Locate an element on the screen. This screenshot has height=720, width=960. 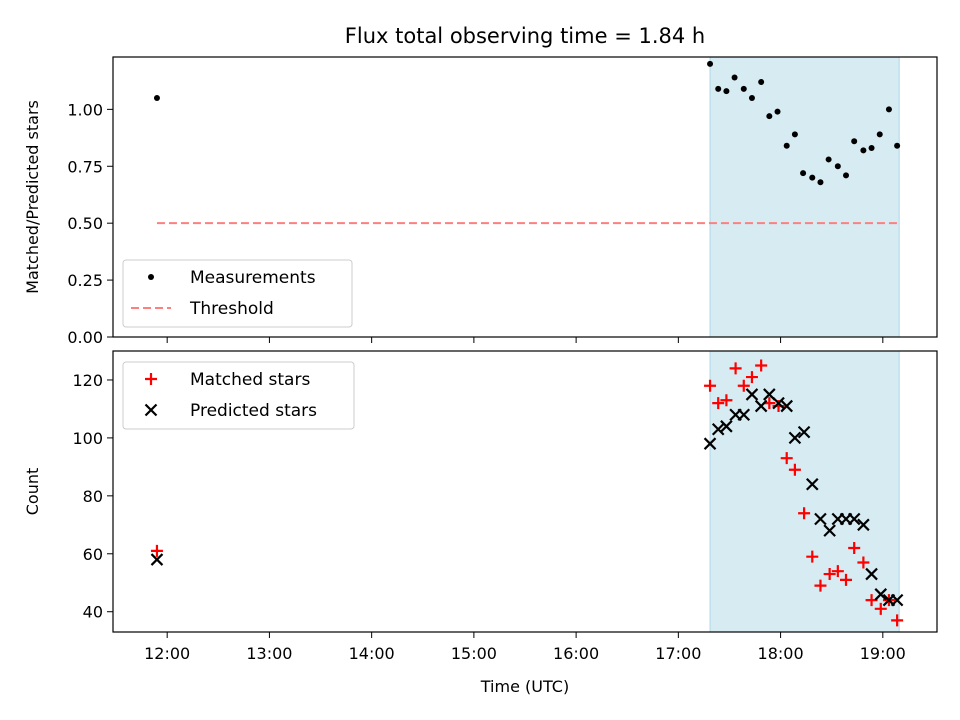
x-tick-label: 19:00 is located at coordinates (883, 653).